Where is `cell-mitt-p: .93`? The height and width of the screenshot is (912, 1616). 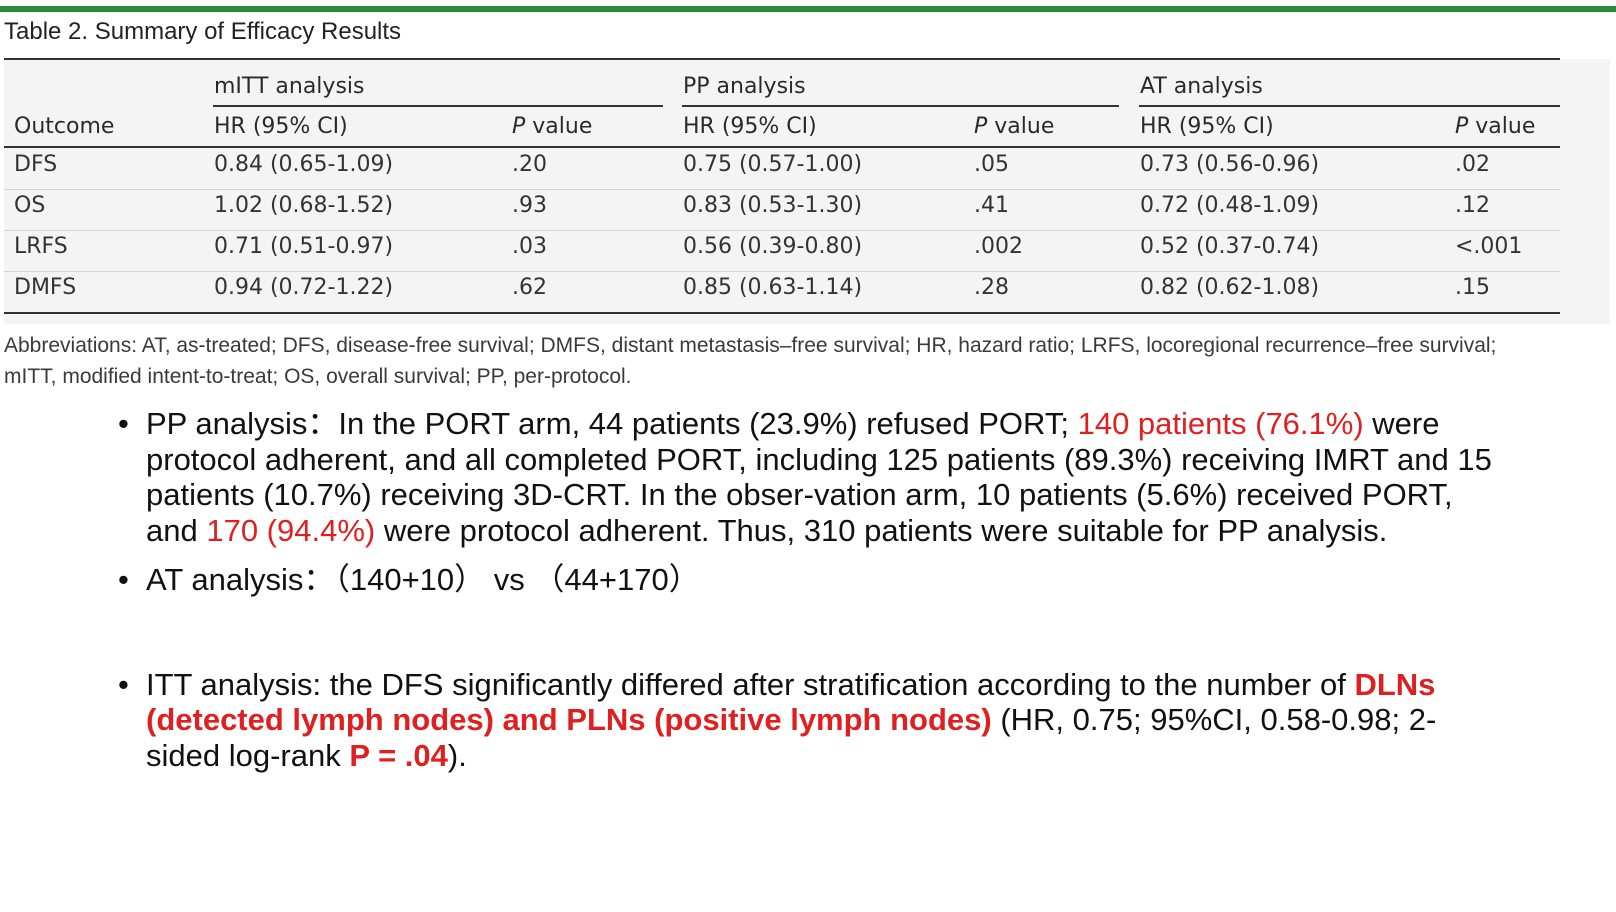 cell-mitt-p: .93 is located at coordinates (529, 205).